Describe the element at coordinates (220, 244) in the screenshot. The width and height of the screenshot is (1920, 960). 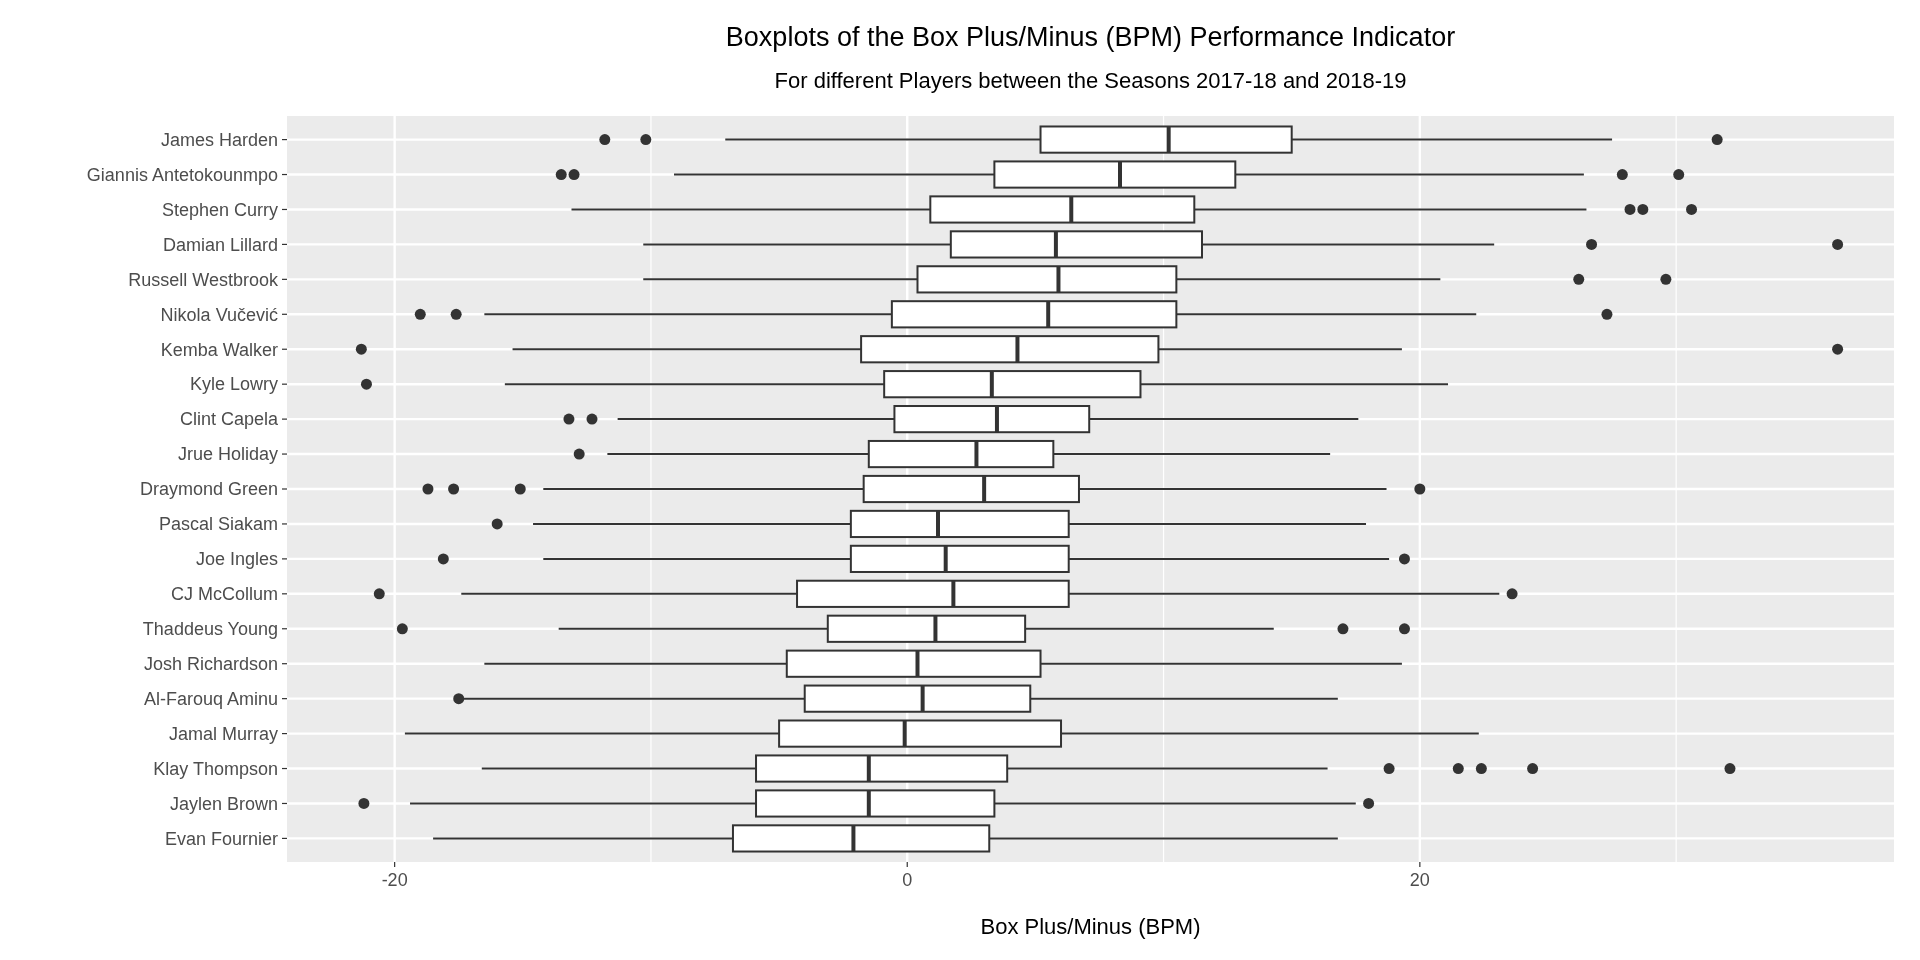
I see `y-tick-label: Damian Lillard` at that location.